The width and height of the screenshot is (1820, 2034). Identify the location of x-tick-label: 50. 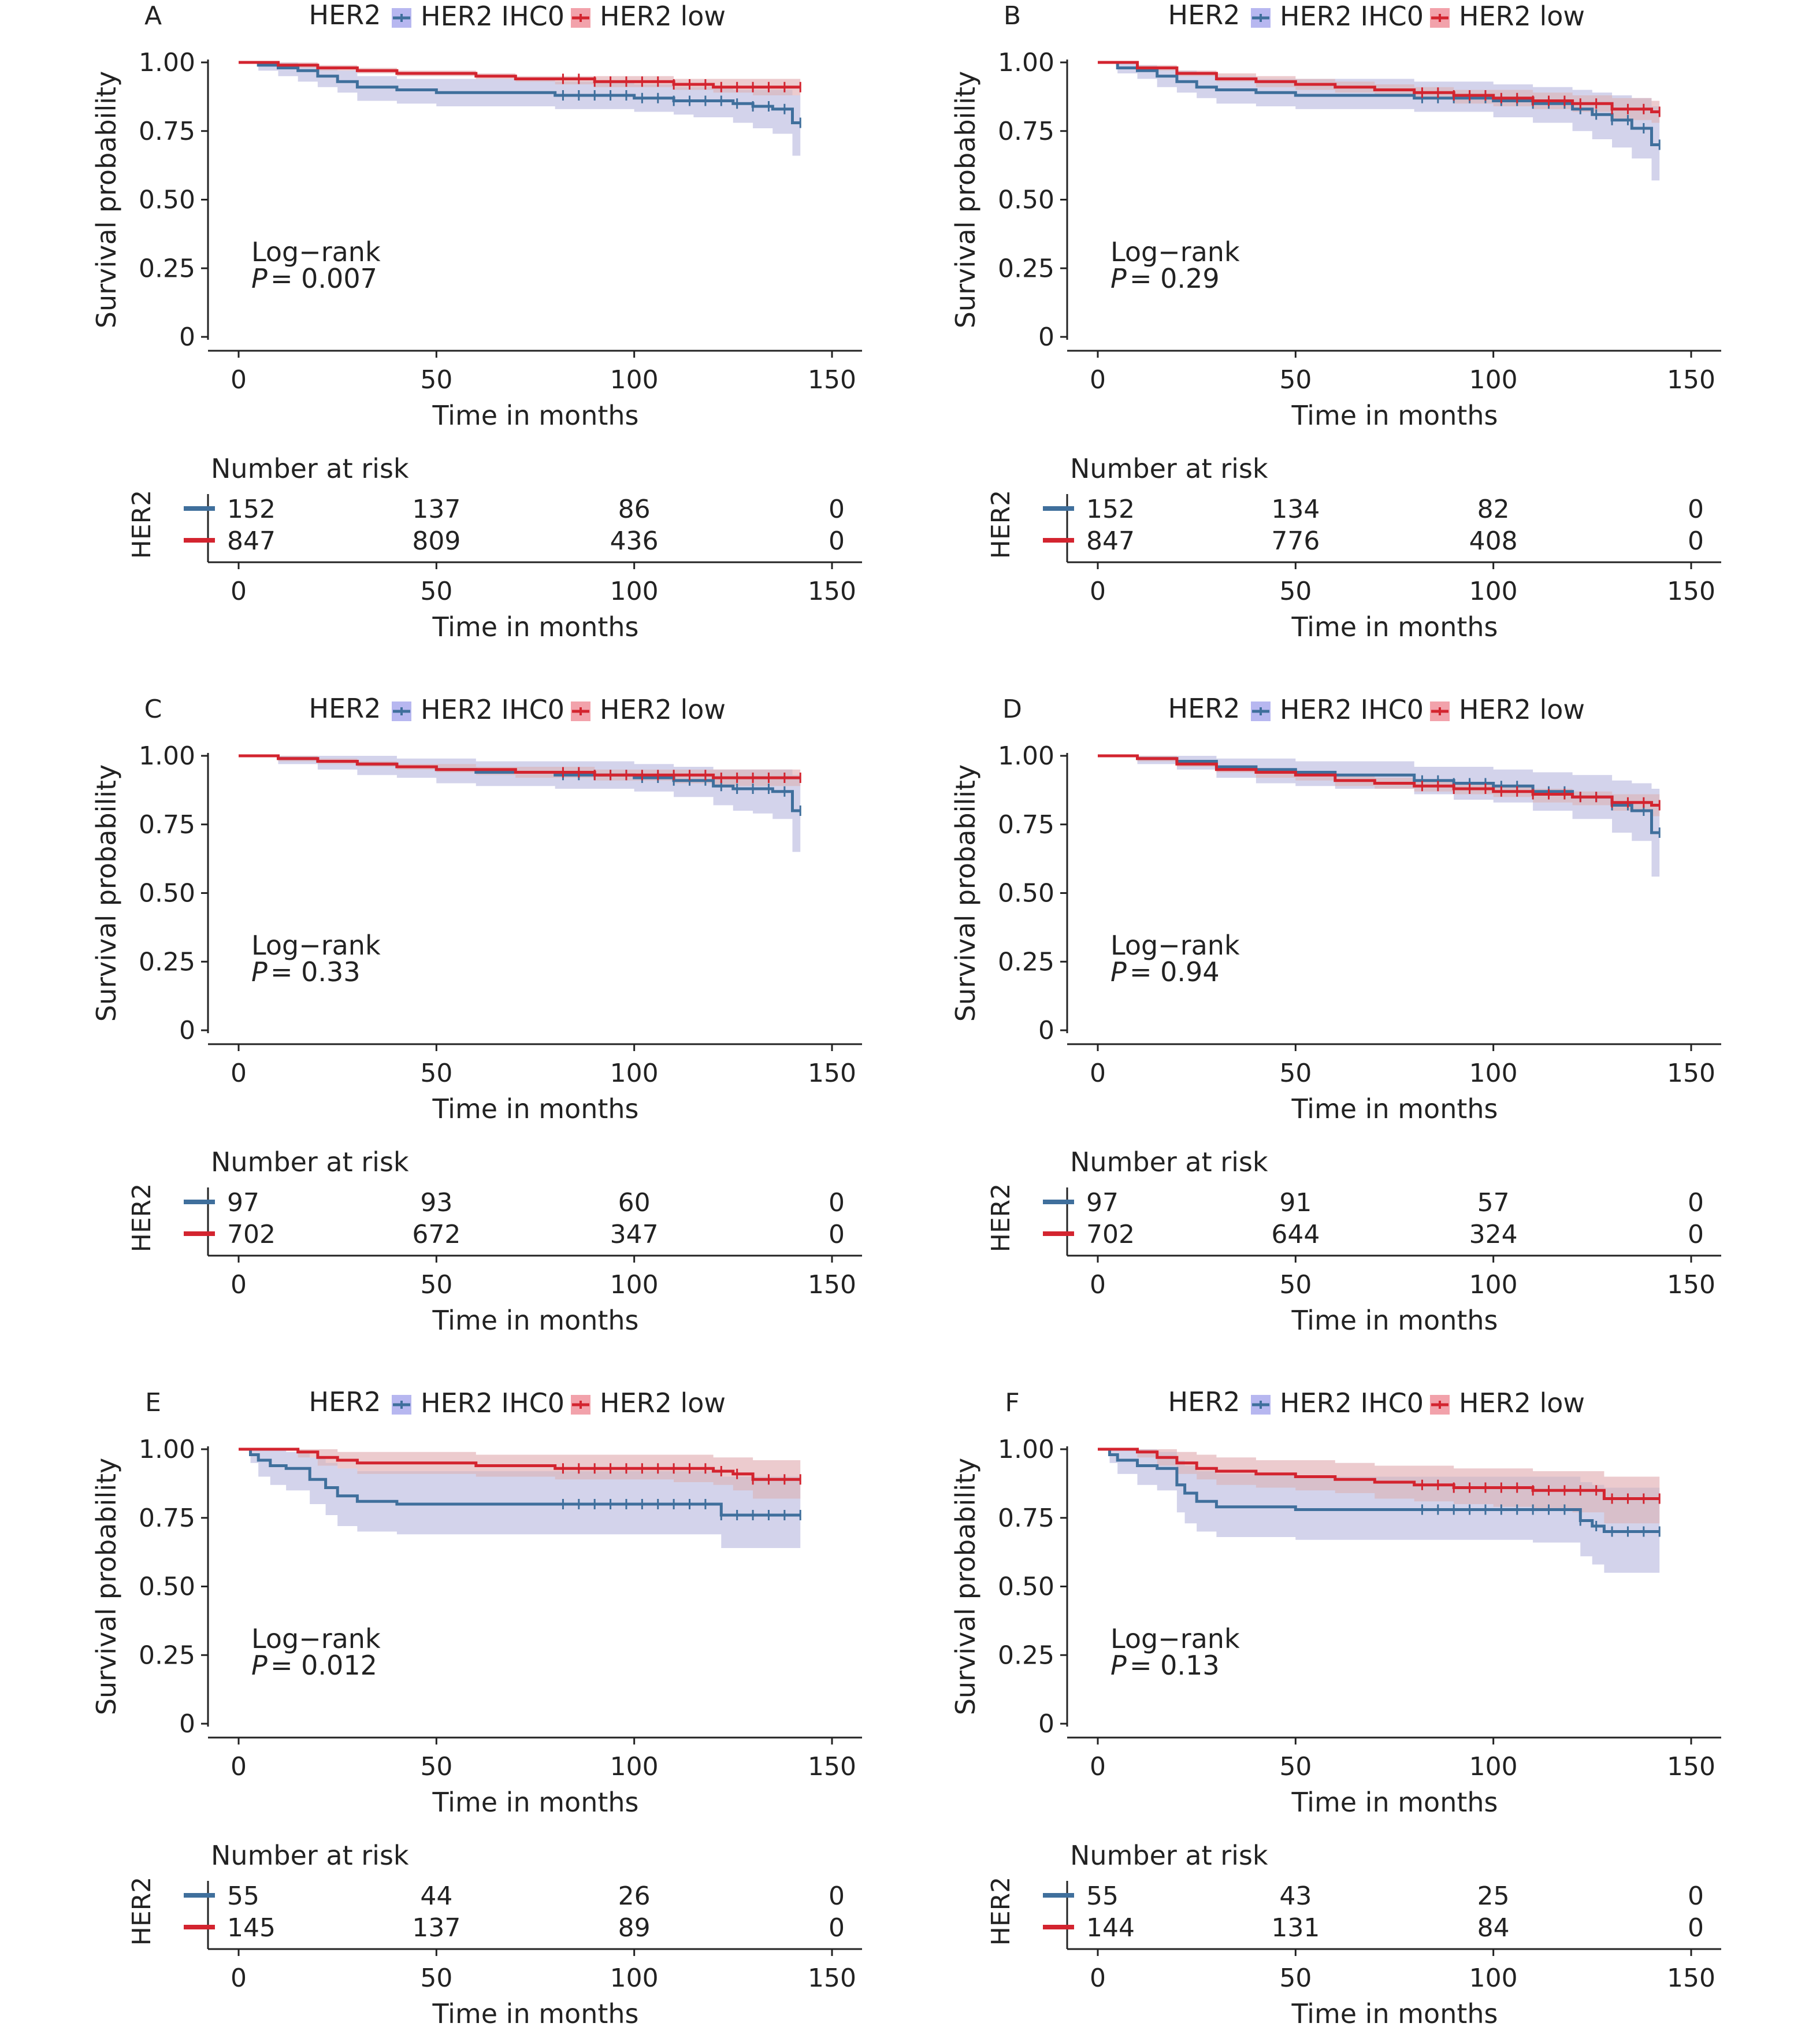
(1295, 380).